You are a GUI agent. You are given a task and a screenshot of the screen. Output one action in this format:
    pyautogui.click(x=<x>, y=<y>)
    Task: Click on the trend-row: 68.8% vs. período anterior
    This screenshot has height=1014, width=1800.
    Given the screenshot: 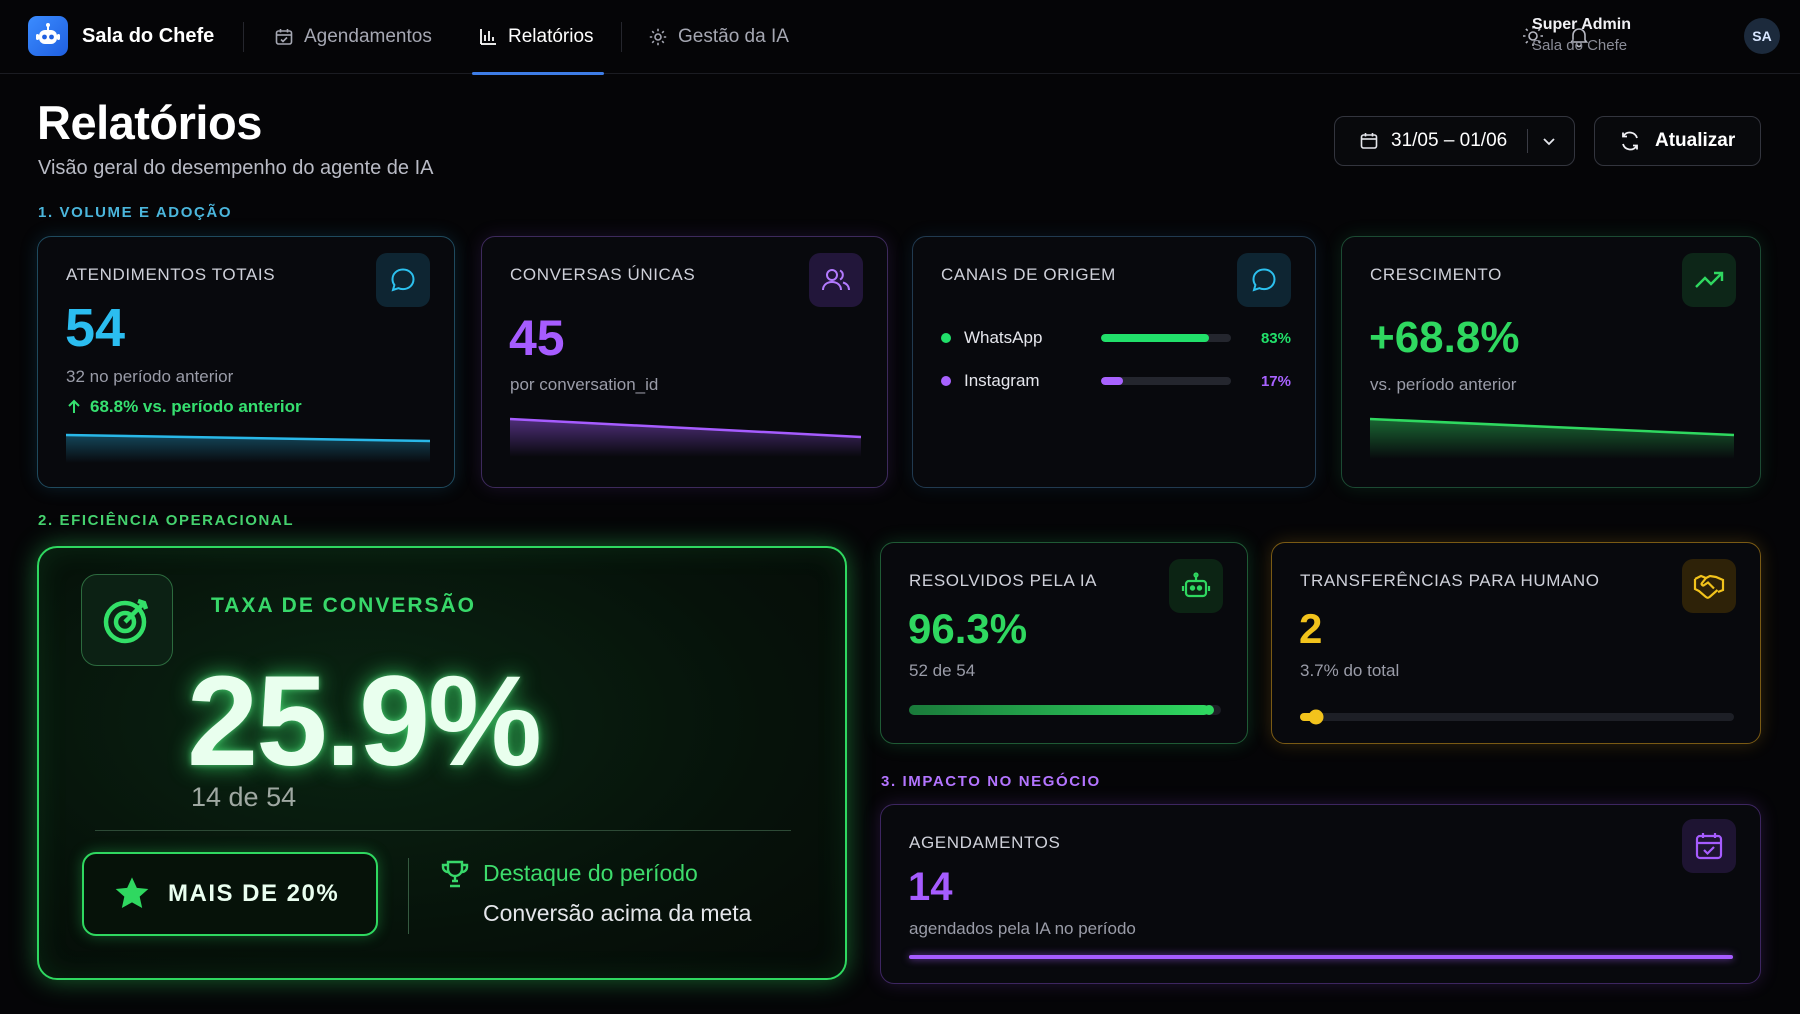 What is the action you would take?
    pyautogui.click(x=184, y=407)
    